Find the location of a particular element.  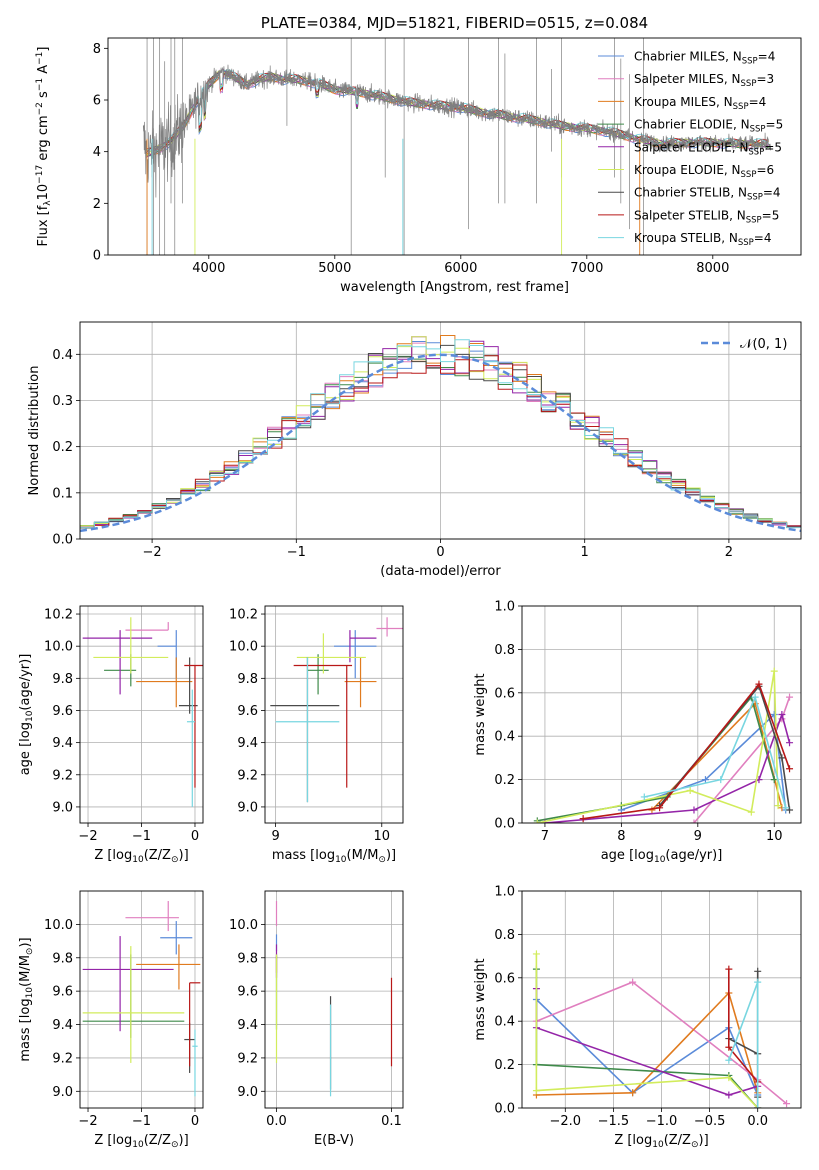

observed-spectrum is located at coordinates (457, 131).